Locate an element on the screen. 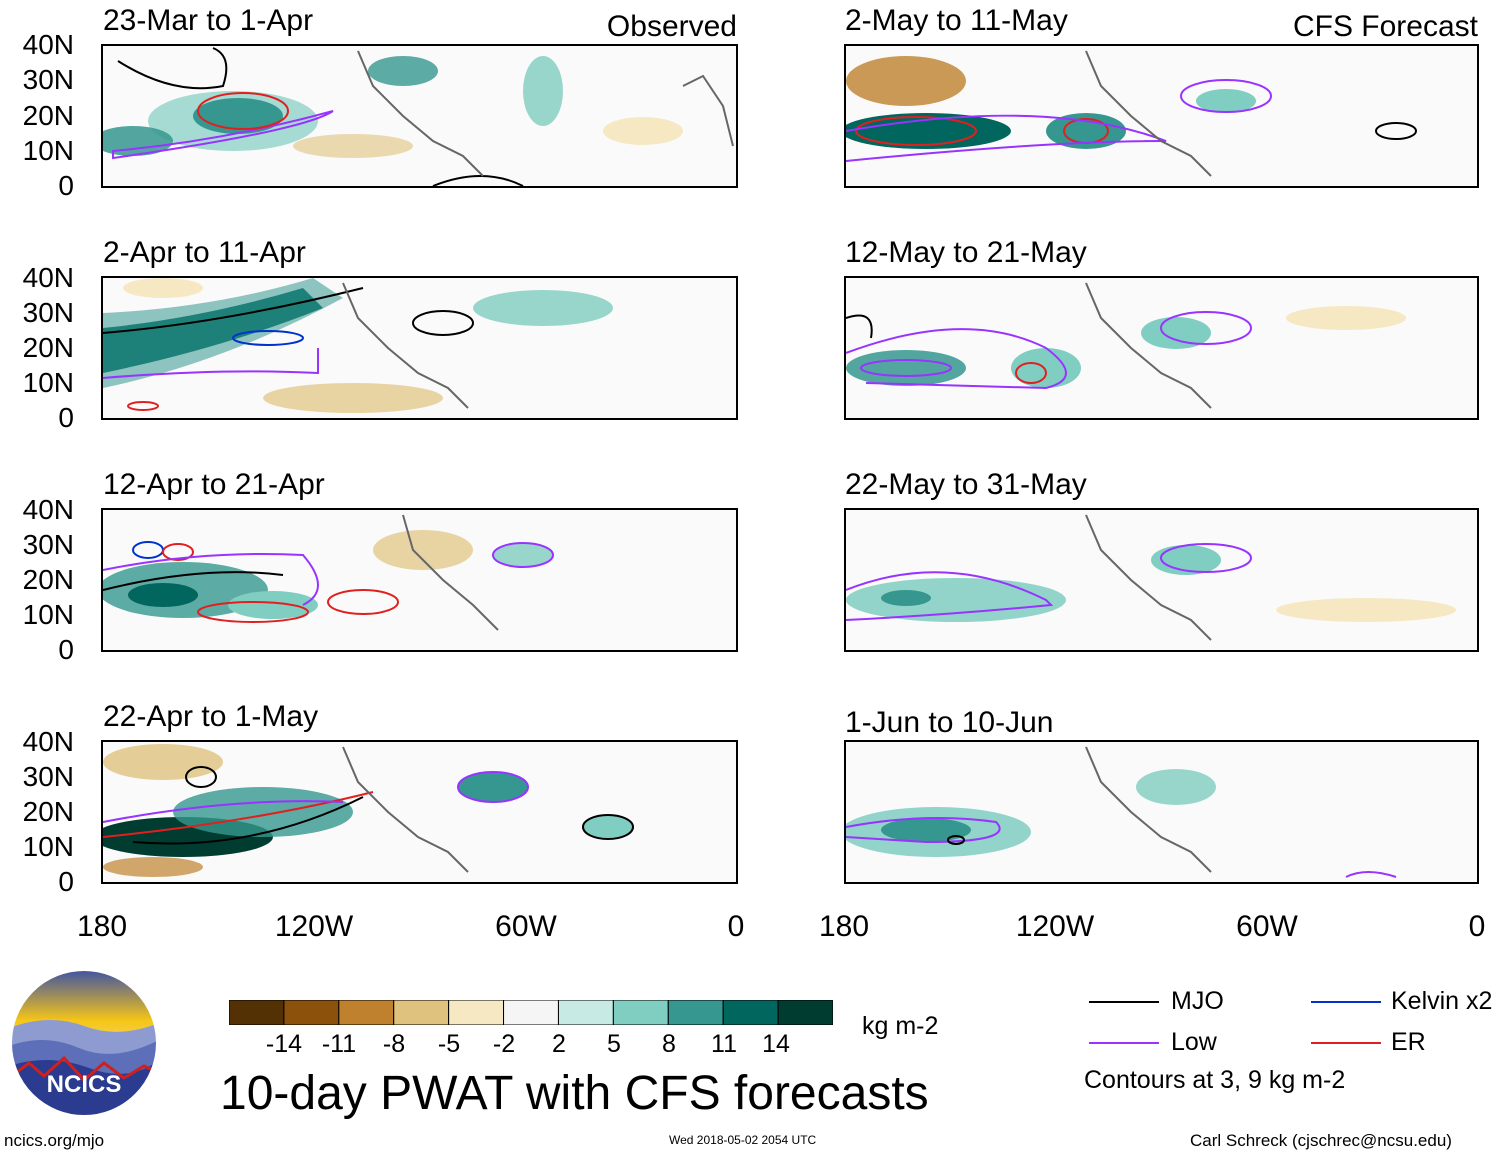 This screenshot has height=1157, width=1510. legend-label-mjo: MJO is located at coordinates (1197, 1001).